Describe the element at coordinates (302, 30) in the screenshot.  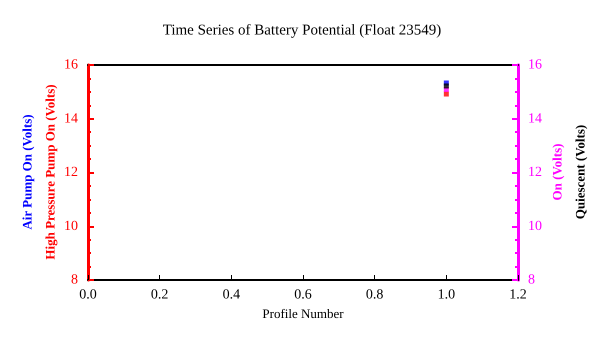
I see `chart-title: Time Series of Battery Potential (Float 23549)` at that location.